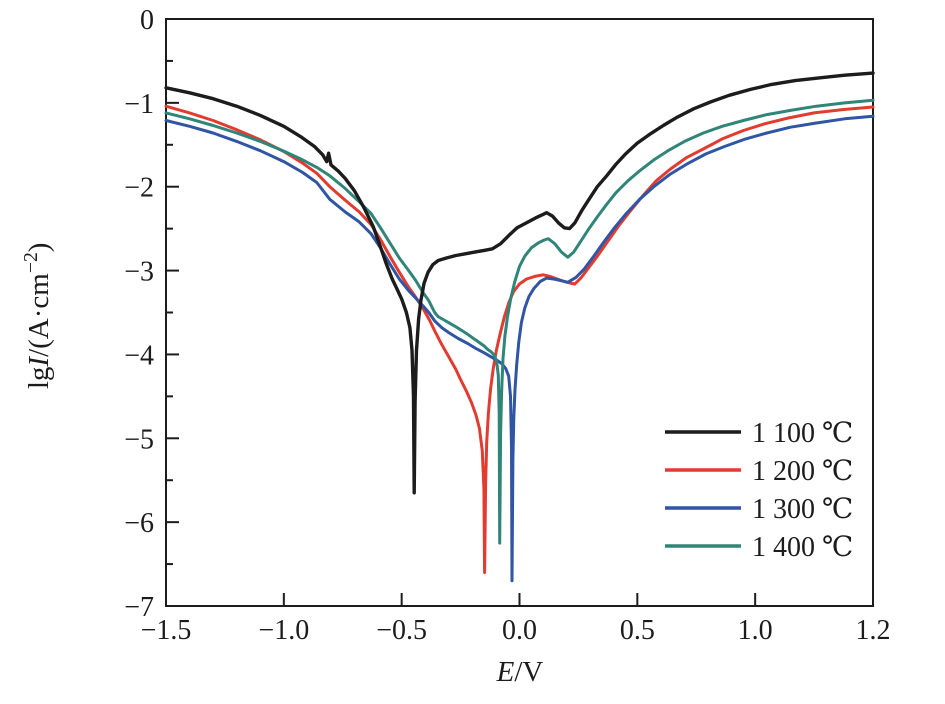  What do you see at coordinates (755, 630) in the screenshot?
I see `x-tick-label: 1.0` at bounding box center [755, 630].